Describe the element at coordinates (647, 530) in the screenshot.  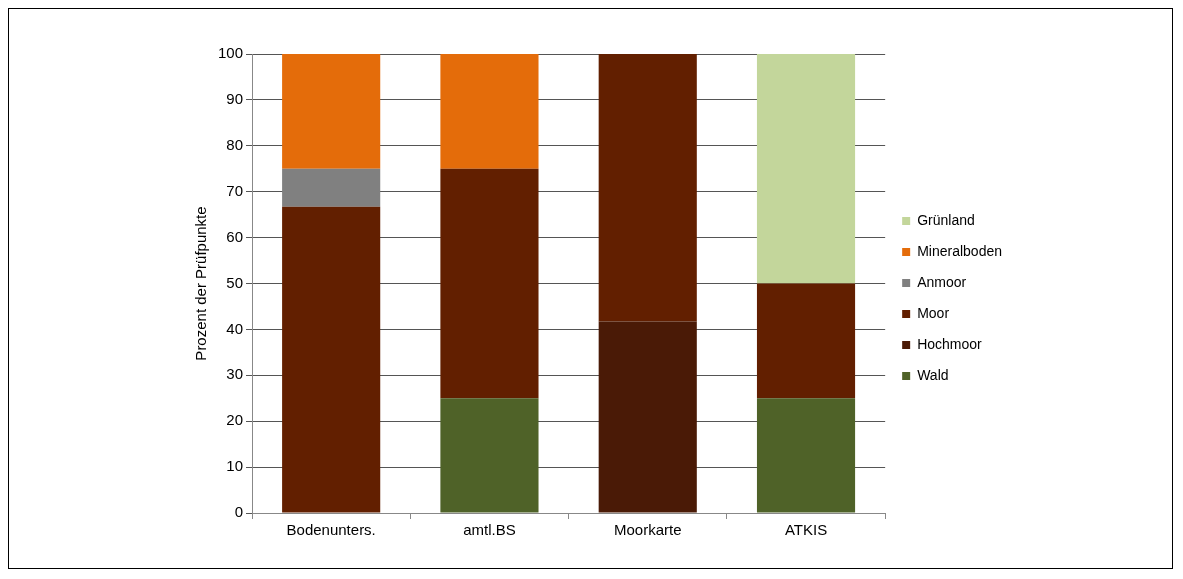
I see `x-tick-label: Moorkarte` at that location.